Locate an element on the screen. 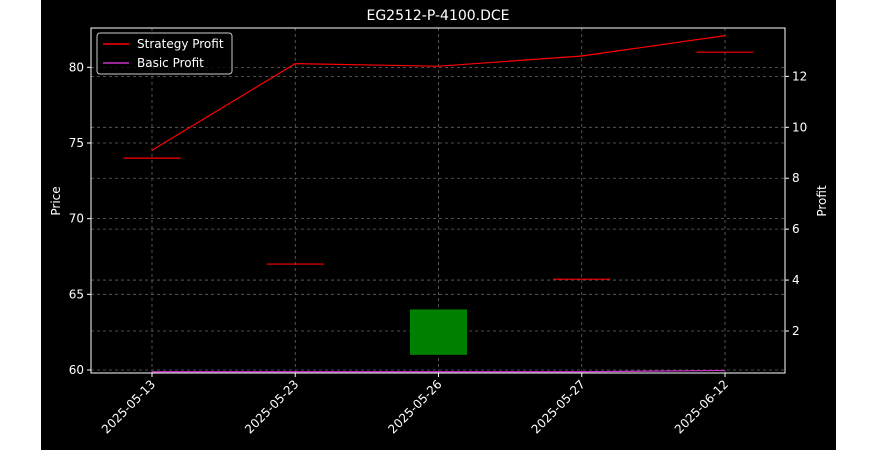  y-tick-label-left: 70 is located at coordinates (76, 219).